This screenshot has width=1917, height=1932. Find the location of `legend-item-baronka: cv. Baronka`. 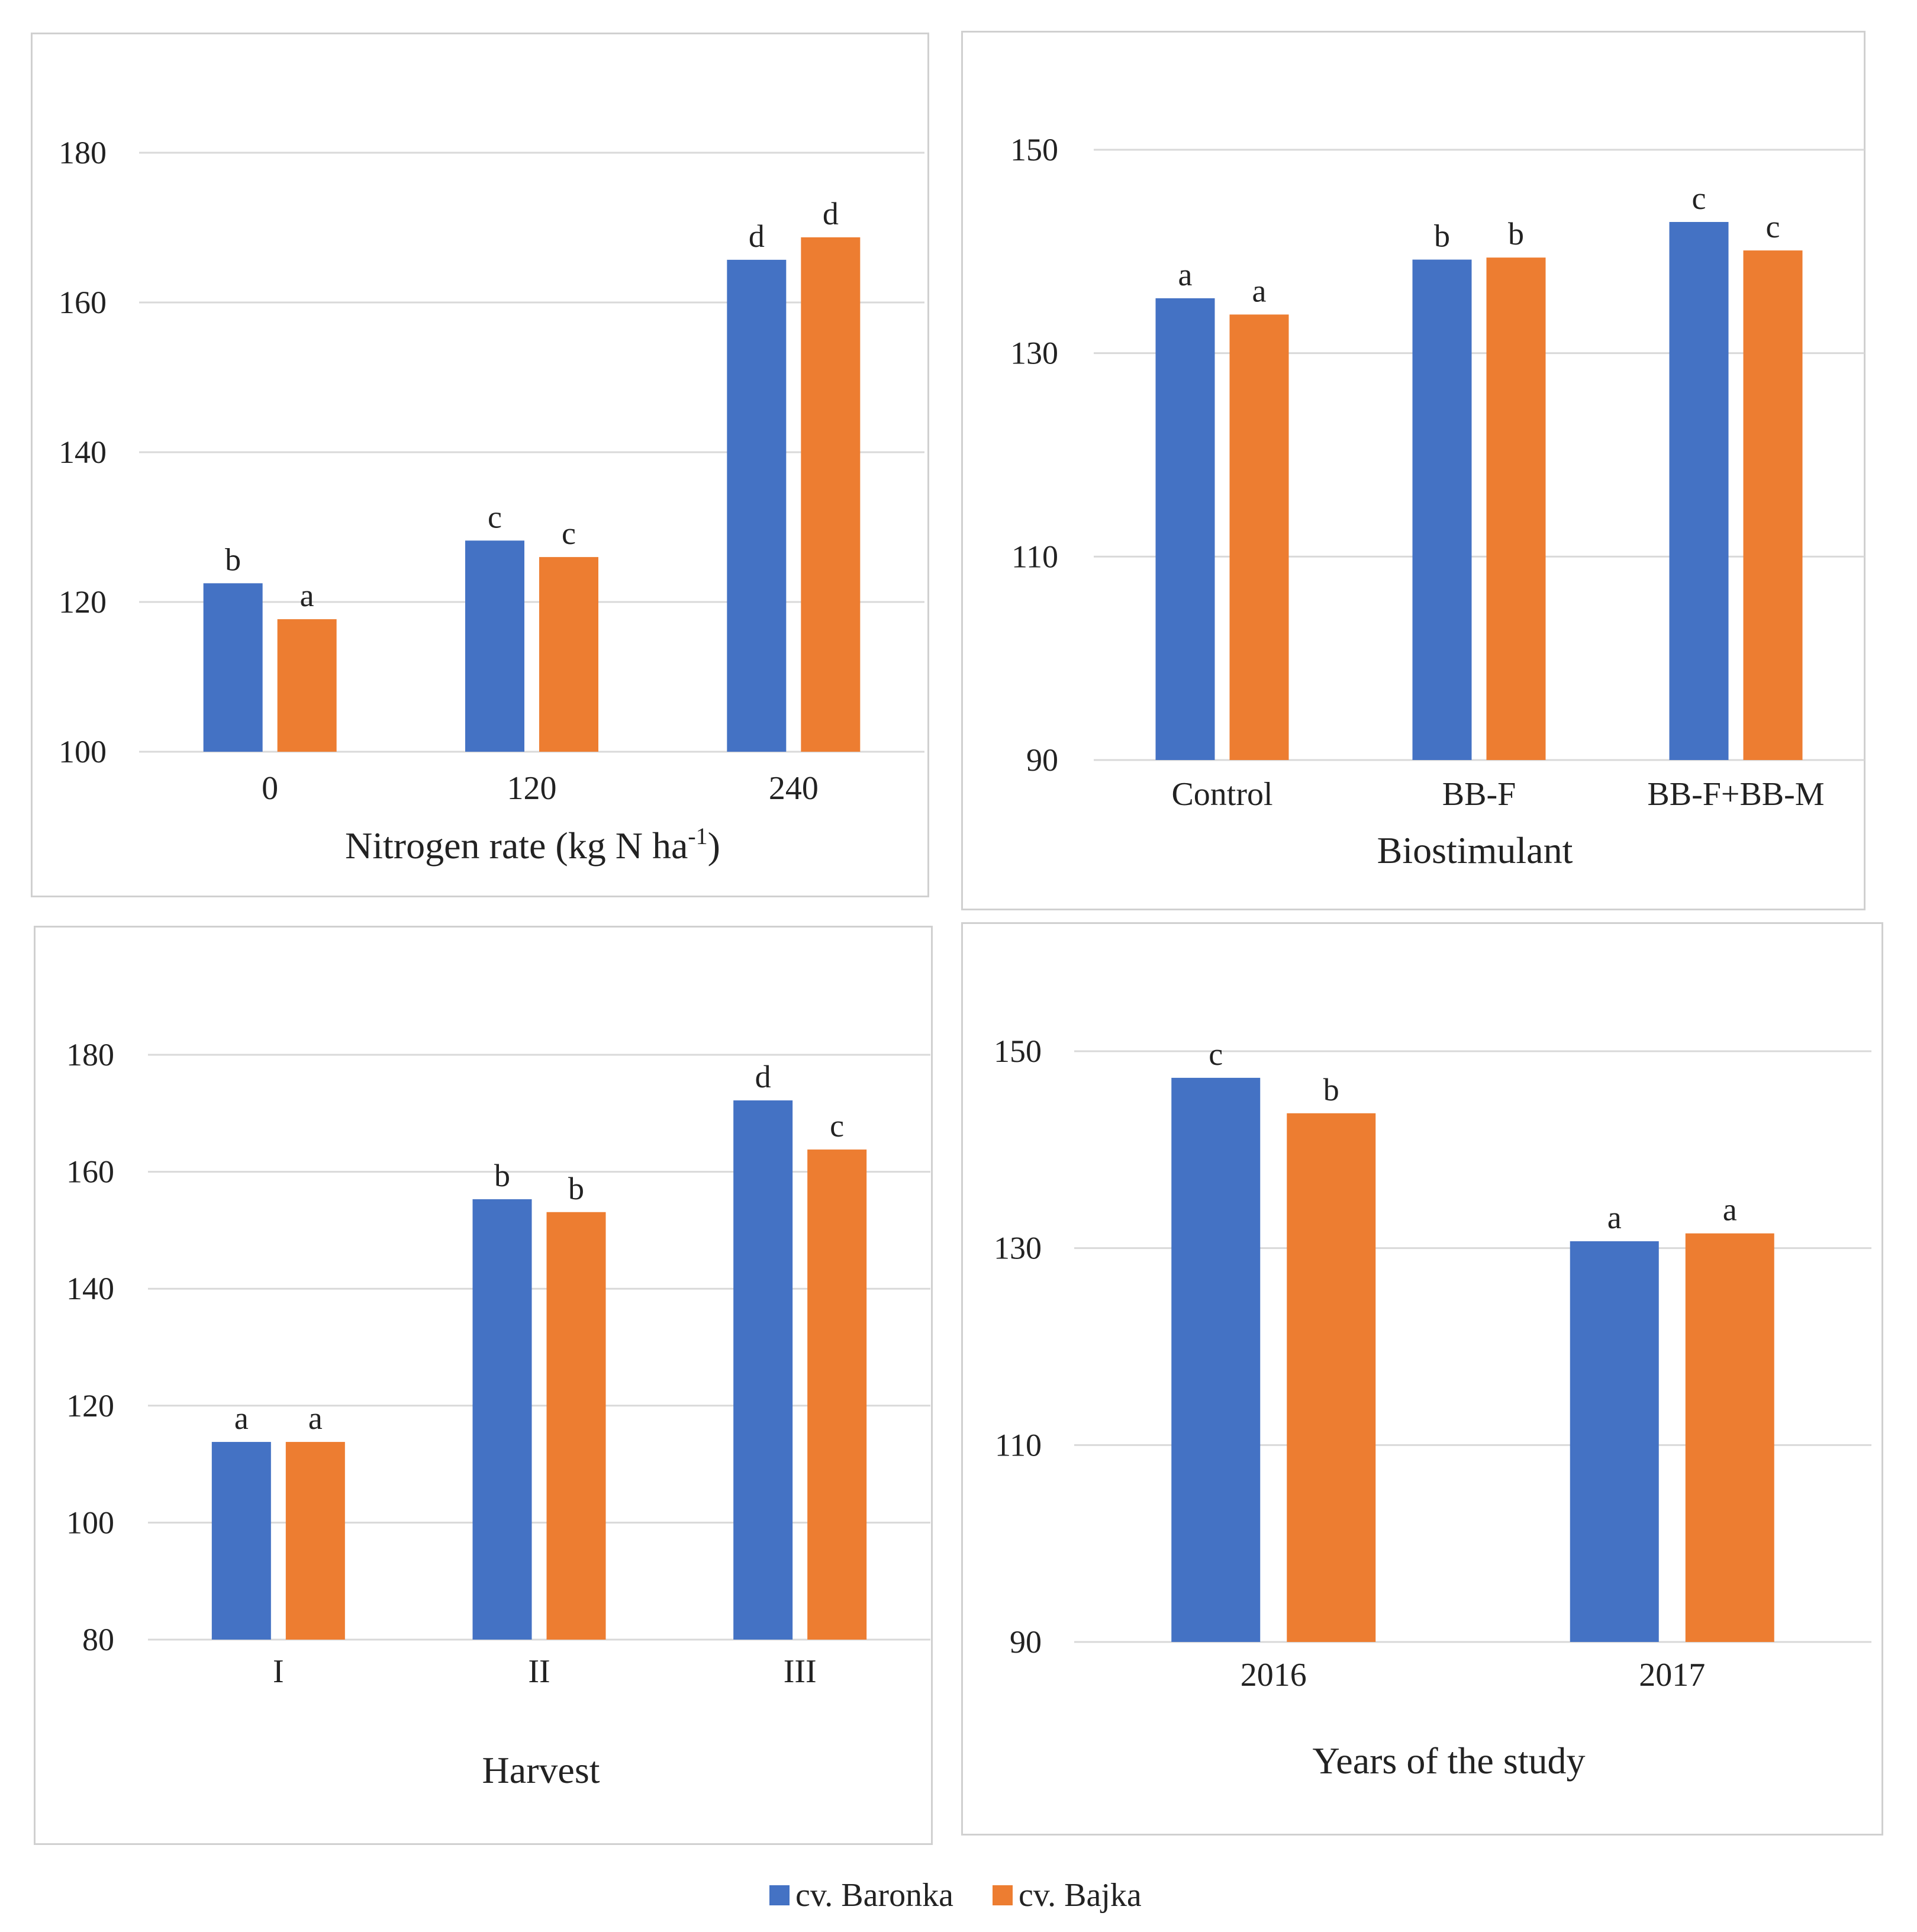

legend-item-baronka: cv. Baronka is located at coordinates (861, 1895).